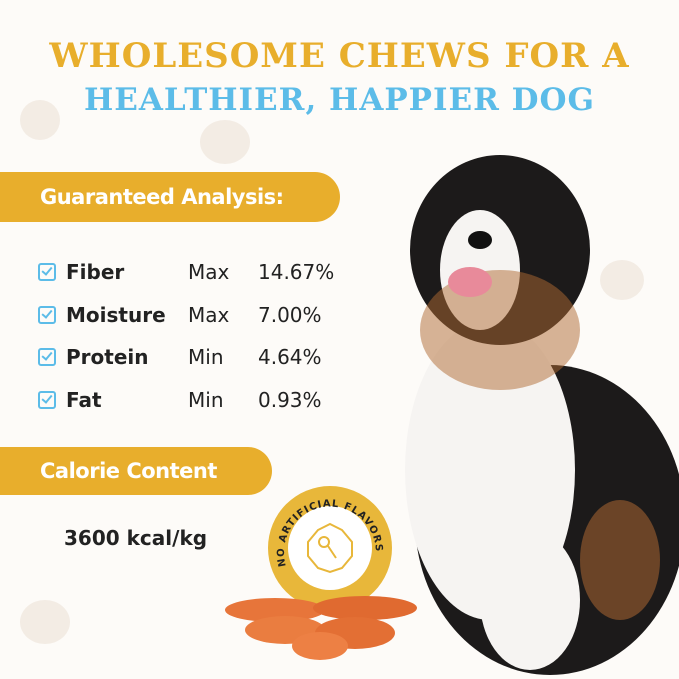  Describe the element at coordinates (339, 100) in the screenshot. I see `headline-line-2: HEALTHIER, HAPPIER DOG` at that location.